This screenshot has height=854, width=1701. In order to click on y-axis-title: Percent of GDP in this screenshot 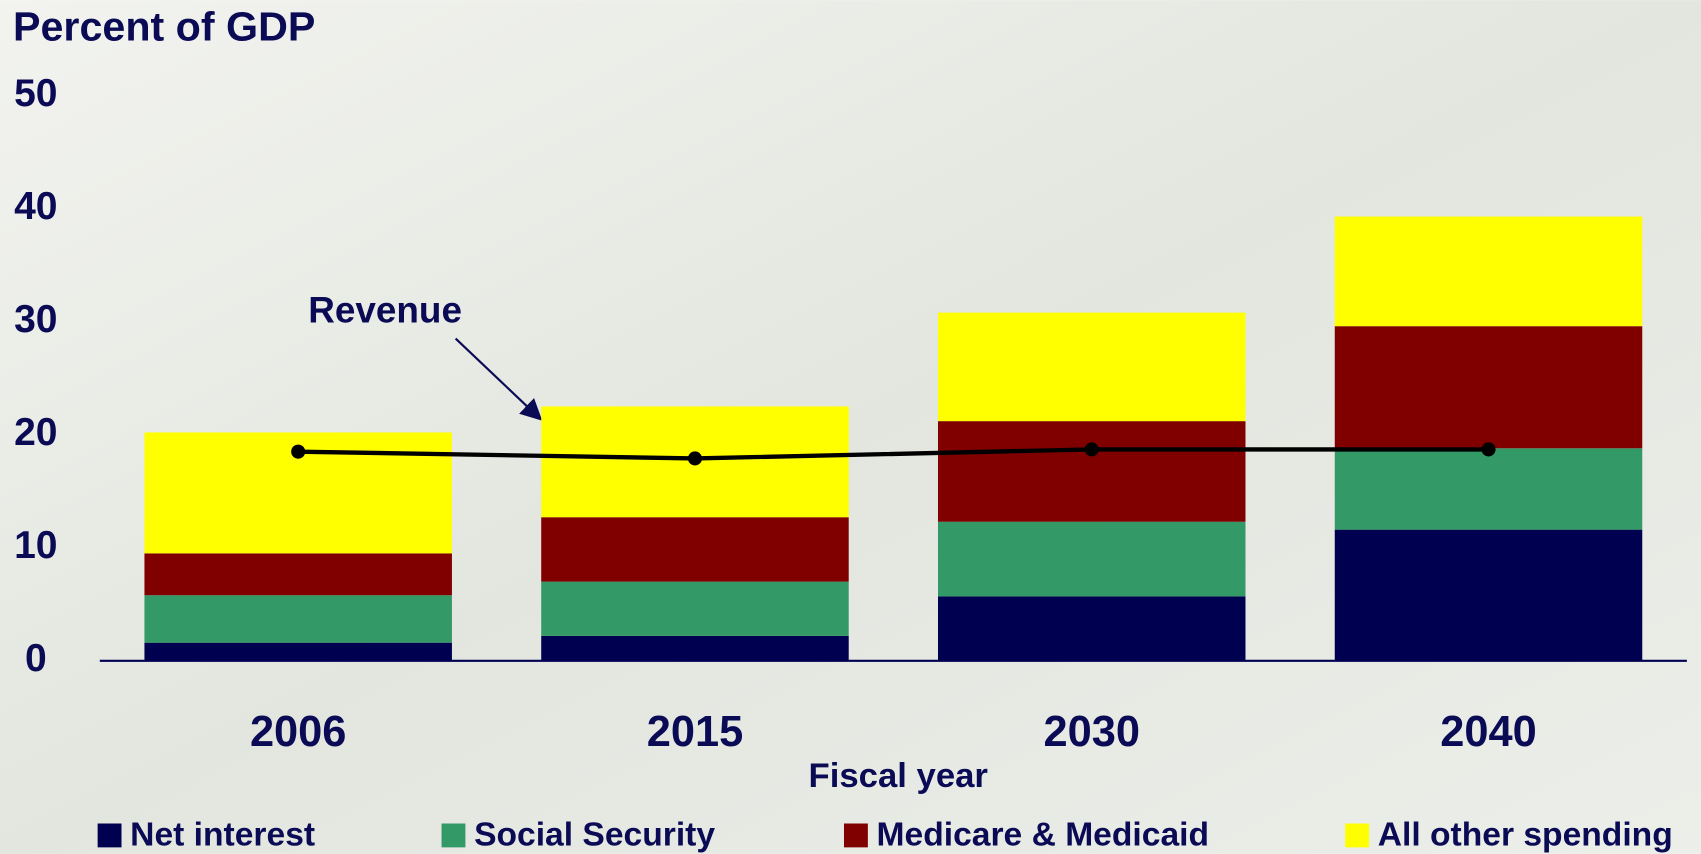, I will do `click(164, 26)`.